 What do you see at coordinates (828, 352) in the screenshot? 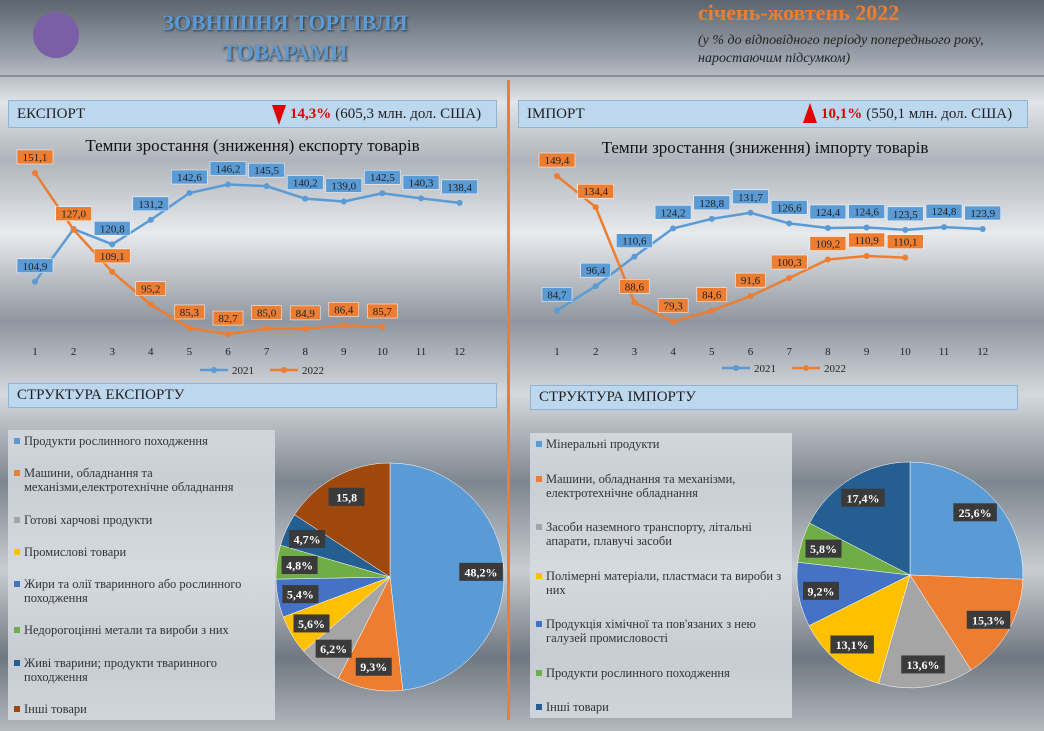
I see `x-tick-label: 8` at bounding box center [828, 352].